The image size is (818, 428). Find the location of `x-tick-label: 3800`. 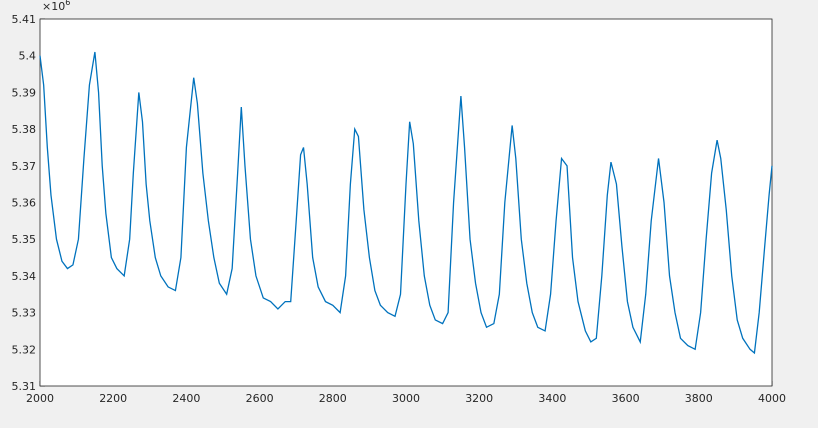

x-tick-label: 3800 is located at coordinates (699, 398).